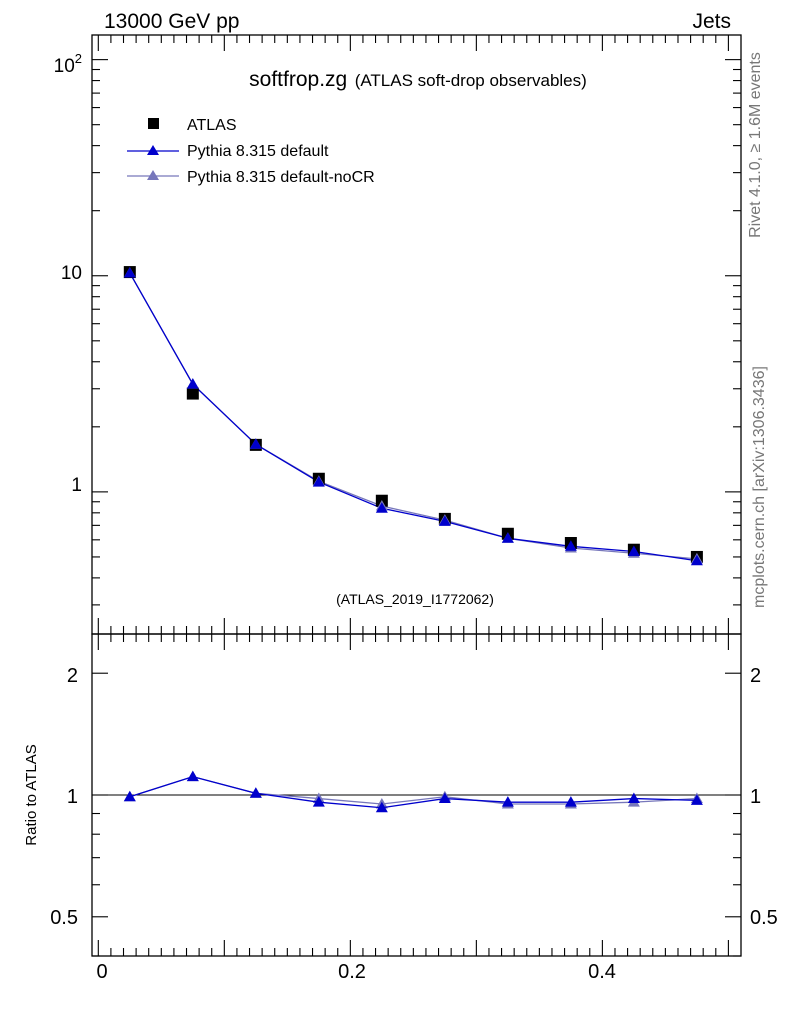 Image resolution: width=786 pixels, height=1024 pixels. Describe the element at coordinates (281, 177) in the screenshot. I see `legend-label-nocr: Pythia 8.315 default-noCR` at that location.